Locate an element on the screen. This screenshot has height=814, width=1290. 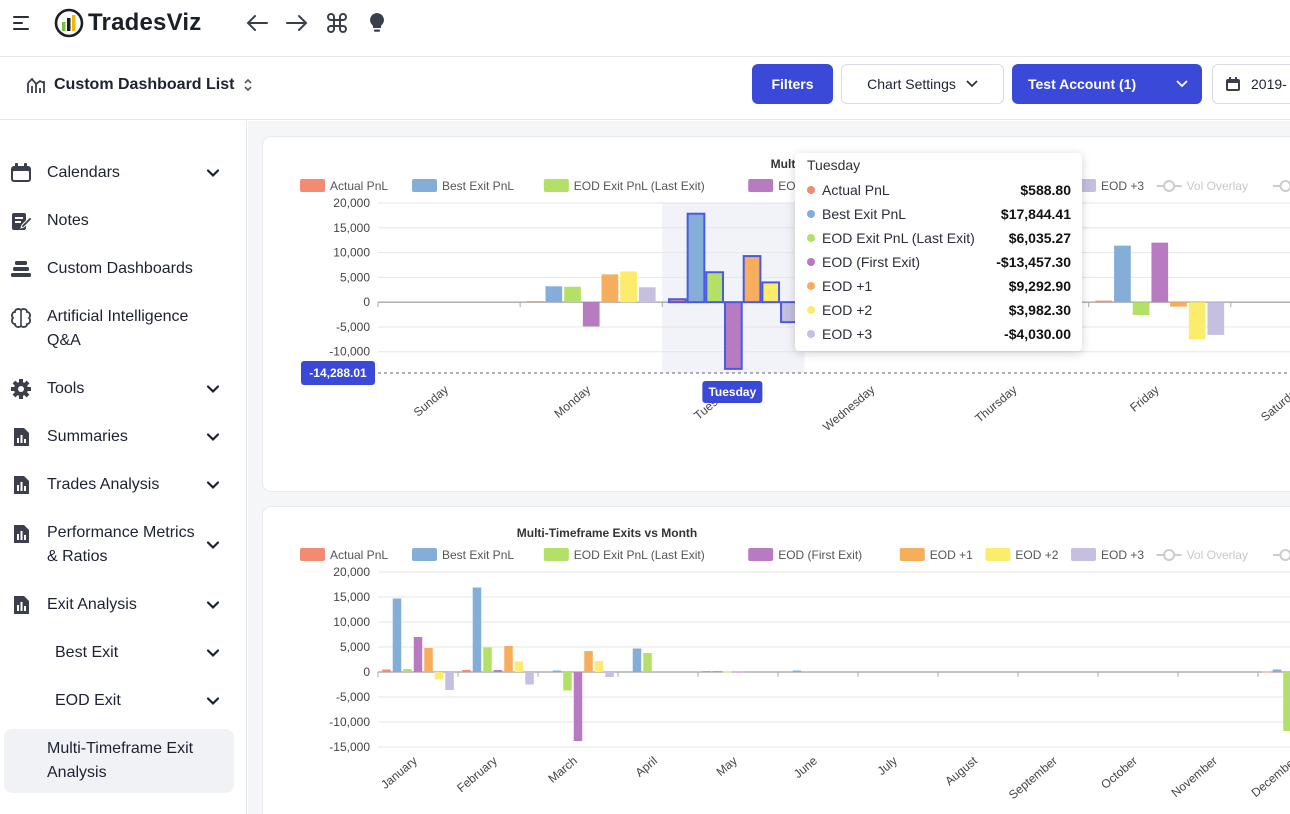
bar-best-exit-pnl-june is located at coordinates (797, 671).